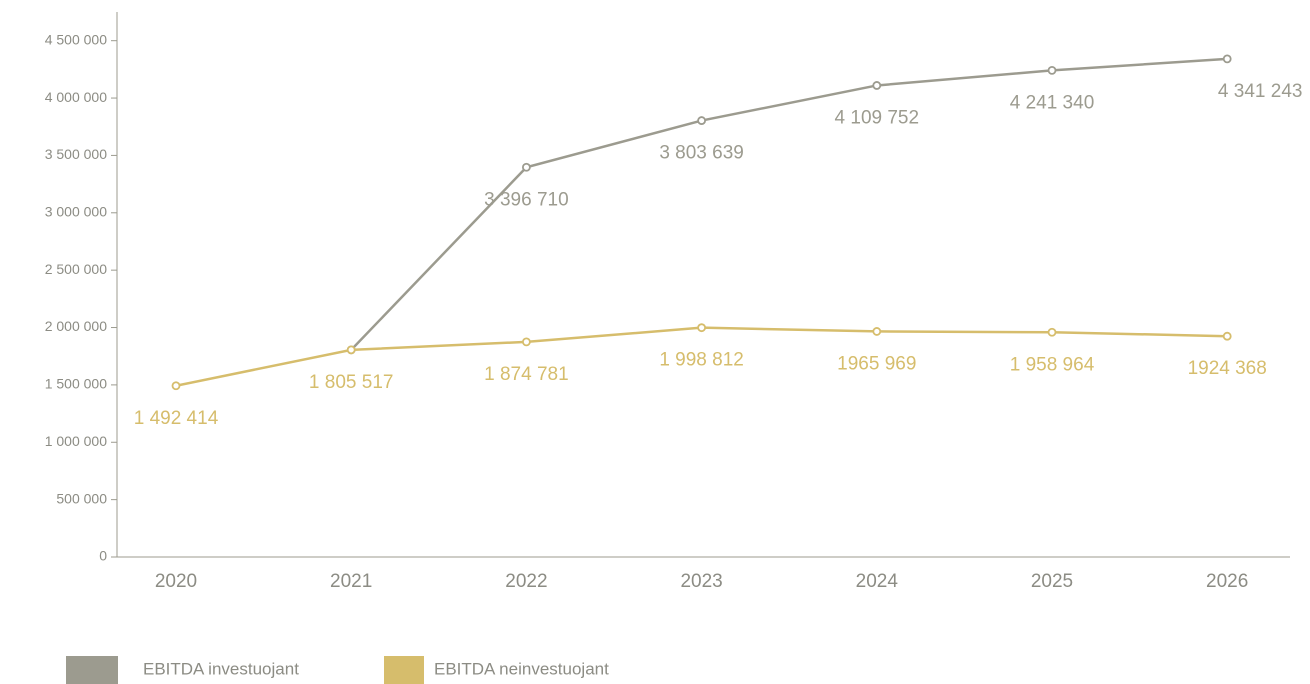 This screenshot has height=684, width=1310. I want to click on data-label: 1 958 964, so click(1052, 364).